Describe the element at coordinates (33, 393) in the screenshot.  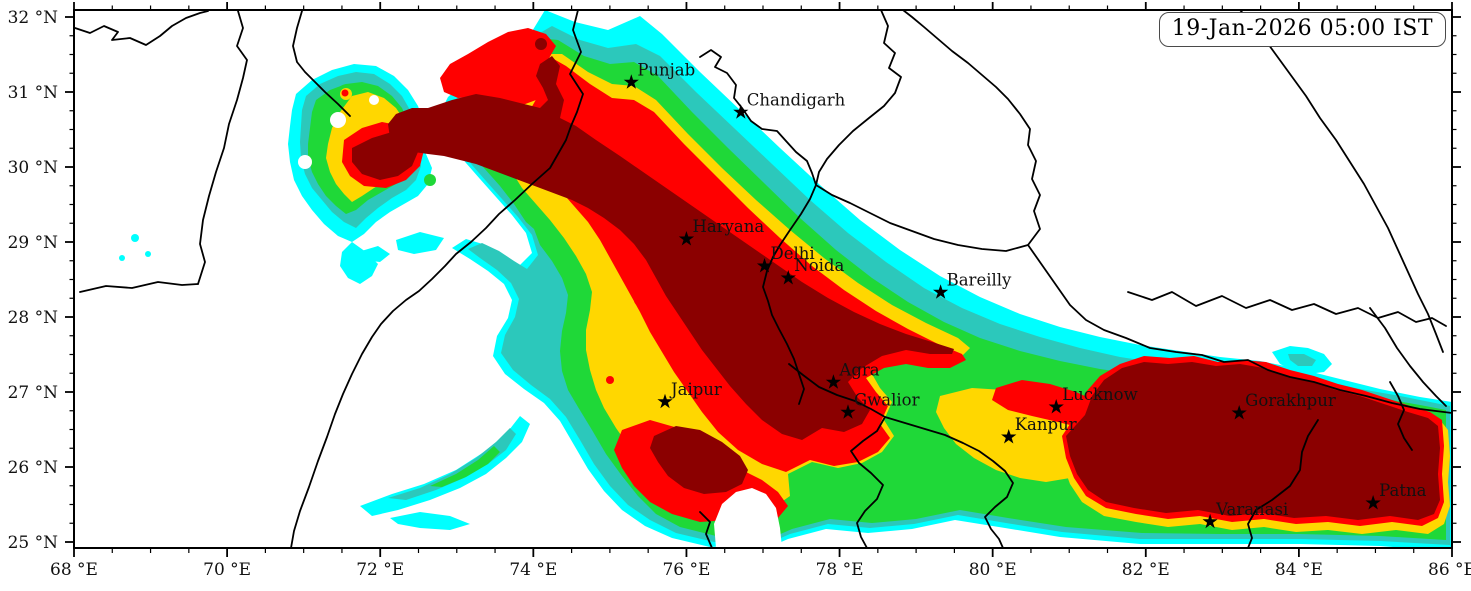
I see `y-tick-label: 27 °N` at that location.